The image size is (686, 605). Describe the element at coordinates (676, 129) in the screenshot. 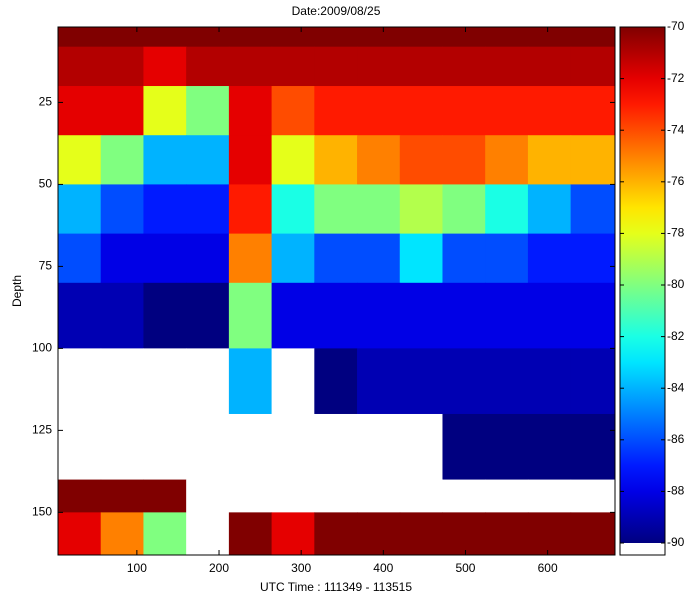

I see `colorbar-tick-label: -74` at that location.